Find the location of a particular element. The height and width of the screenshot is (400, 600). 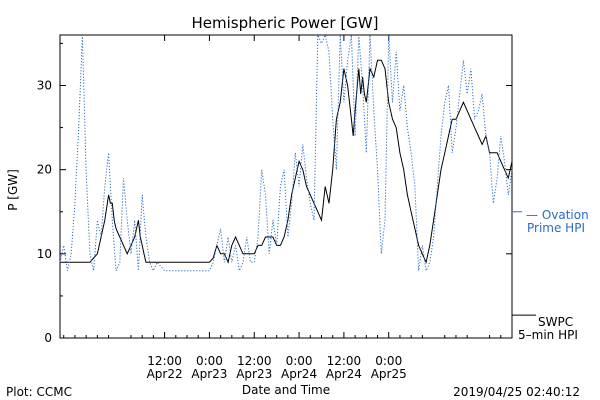

y-tick-label: 10 is located at coordinates (44, 254).